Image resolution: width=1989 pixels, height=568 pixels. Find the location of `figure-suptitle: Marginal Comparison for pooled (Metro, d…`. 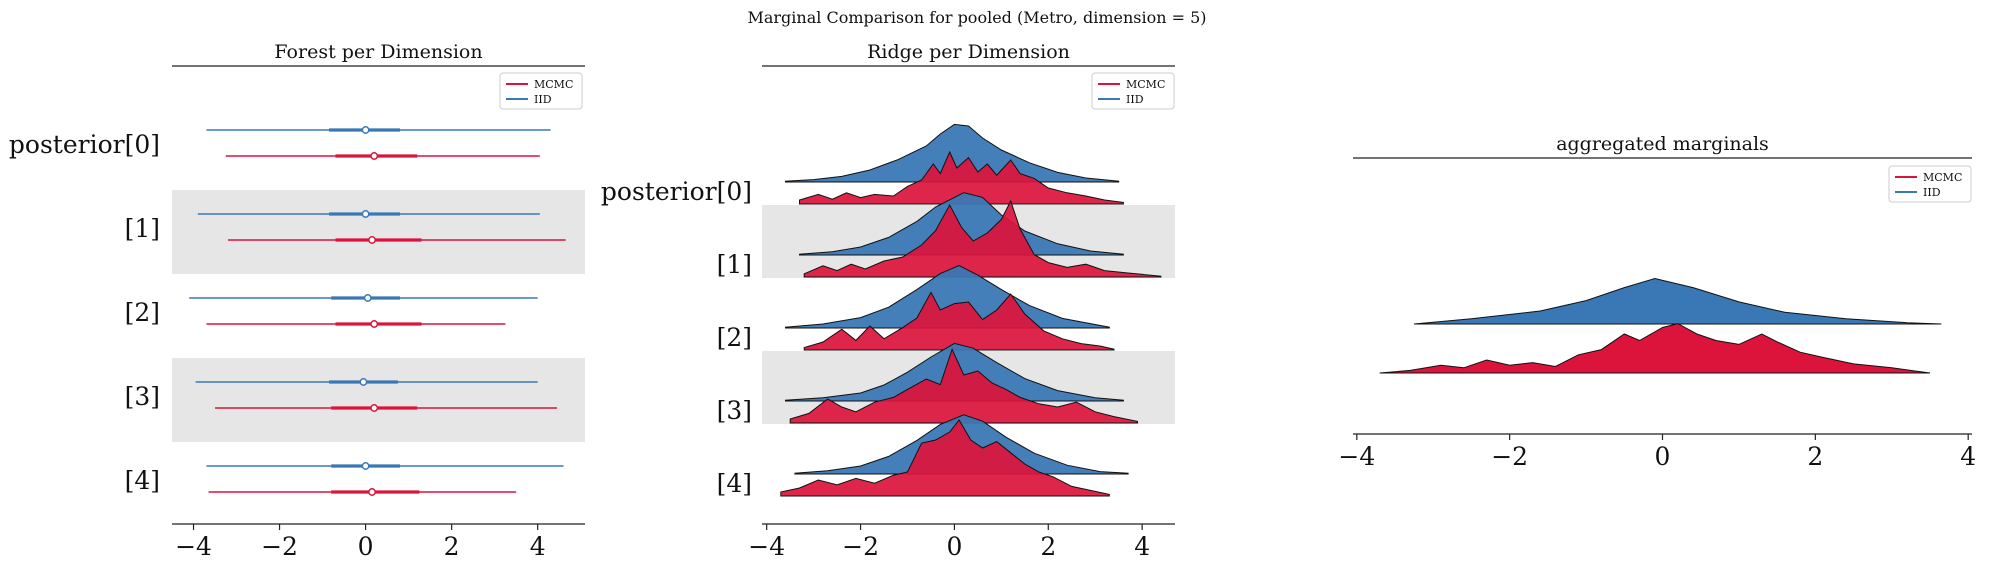

figure-suptitle: Marginal Comparison for pooled (Metro, d… is located at coordinates (976, 17).